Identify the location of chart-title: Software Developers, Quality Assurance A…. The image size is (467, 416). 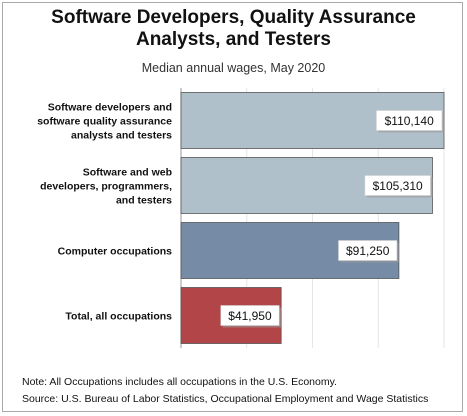
(233, 29).